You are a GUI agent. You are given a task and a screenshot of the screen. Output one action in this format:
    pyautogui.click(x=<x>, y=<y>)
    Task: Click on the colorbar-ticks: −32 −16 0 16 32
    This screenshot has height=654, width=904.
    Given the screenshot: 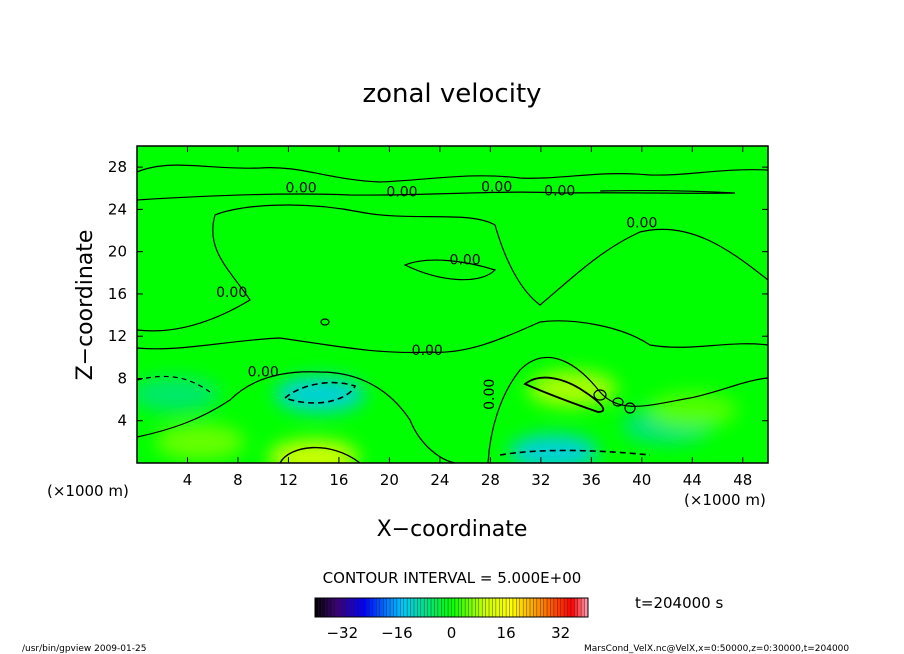 What is the action you would take?
    pyautogui.click(x=448, y=633)
    